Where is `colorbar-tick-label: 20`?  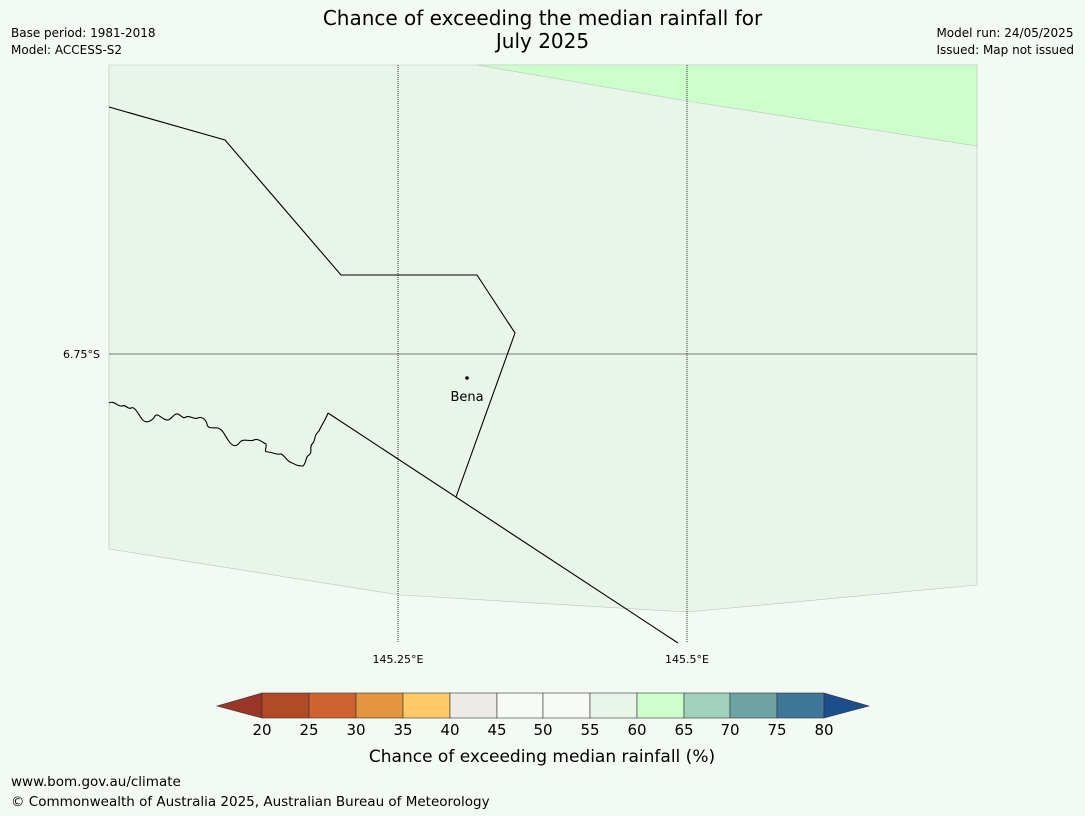
colorbar-tick-label: 20 is located at coordinates (261, 730).